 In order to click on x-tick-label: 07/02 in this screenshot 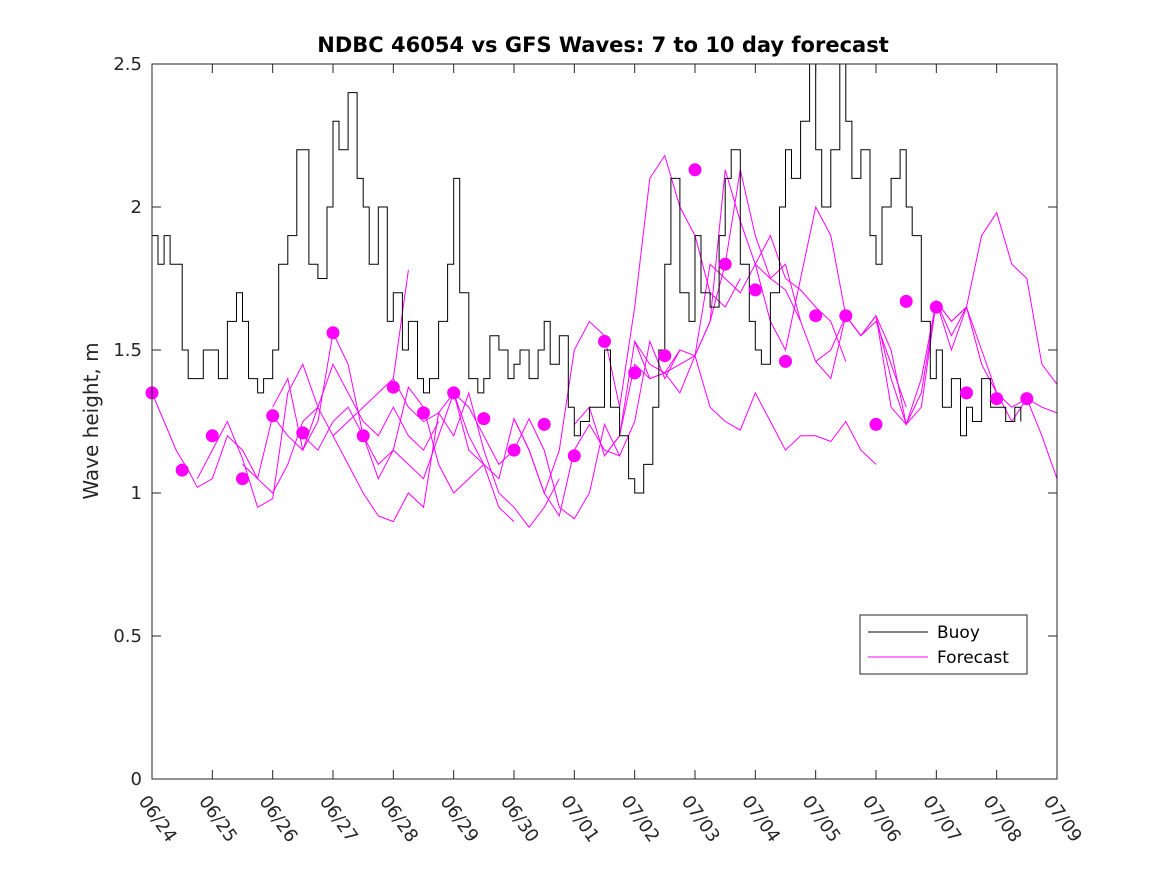, I will do `click(640, 819)`.